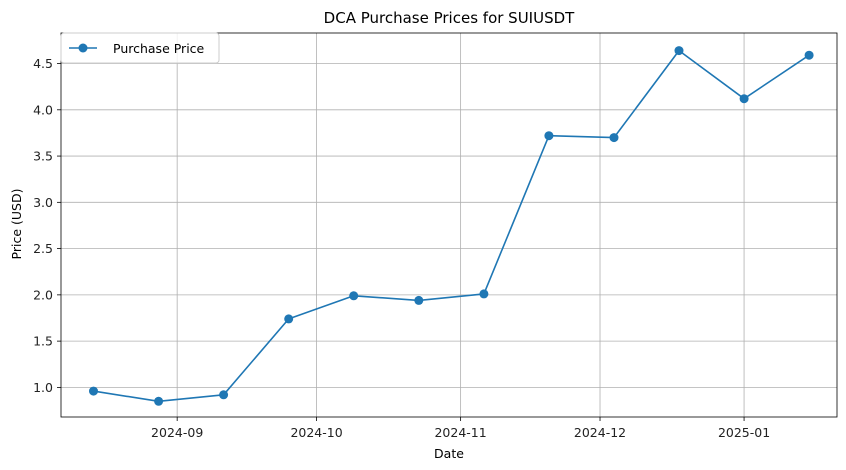 Image resolution: width=846 pixels, height=470 pixels. What do you see at coordinates (449, 453) in the screenshot?
I see `x-axis-label: Date` at bounding box center [449, 453].